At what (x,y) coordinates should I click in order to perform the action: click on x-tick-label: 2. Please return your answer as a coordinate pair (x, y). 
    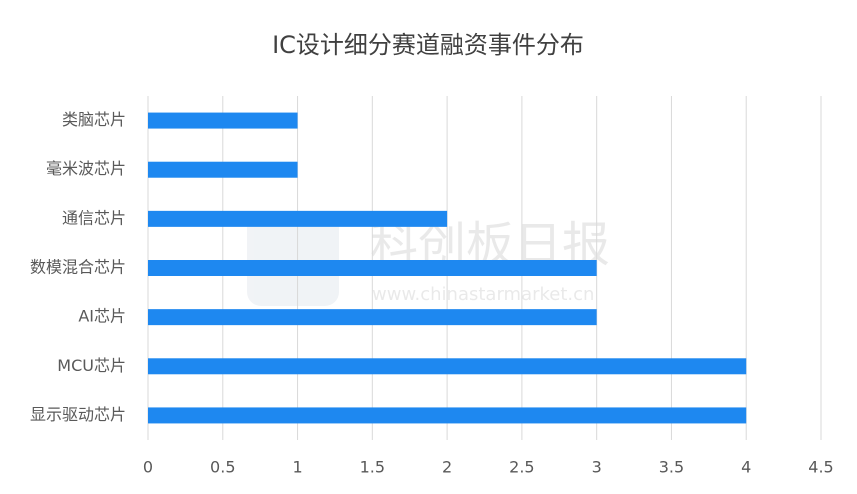
    Looking at the image, I should click on (447, 467).